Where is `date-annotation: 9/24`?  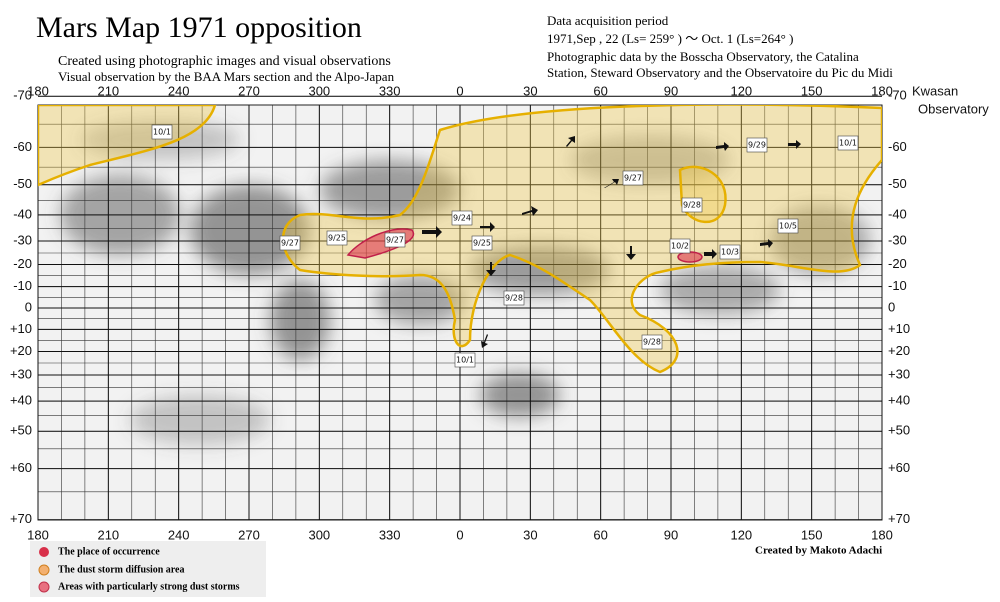
date-annotation: 9/24 is located at coordinates (462, 218).